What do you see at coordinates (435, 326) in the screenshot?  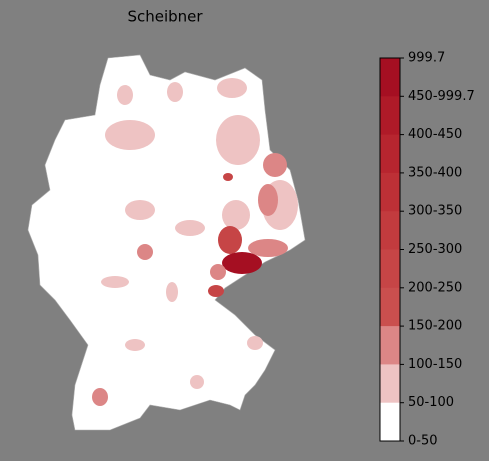 I see `colorbar-label: 150-200` at bounding box center [435, 326].